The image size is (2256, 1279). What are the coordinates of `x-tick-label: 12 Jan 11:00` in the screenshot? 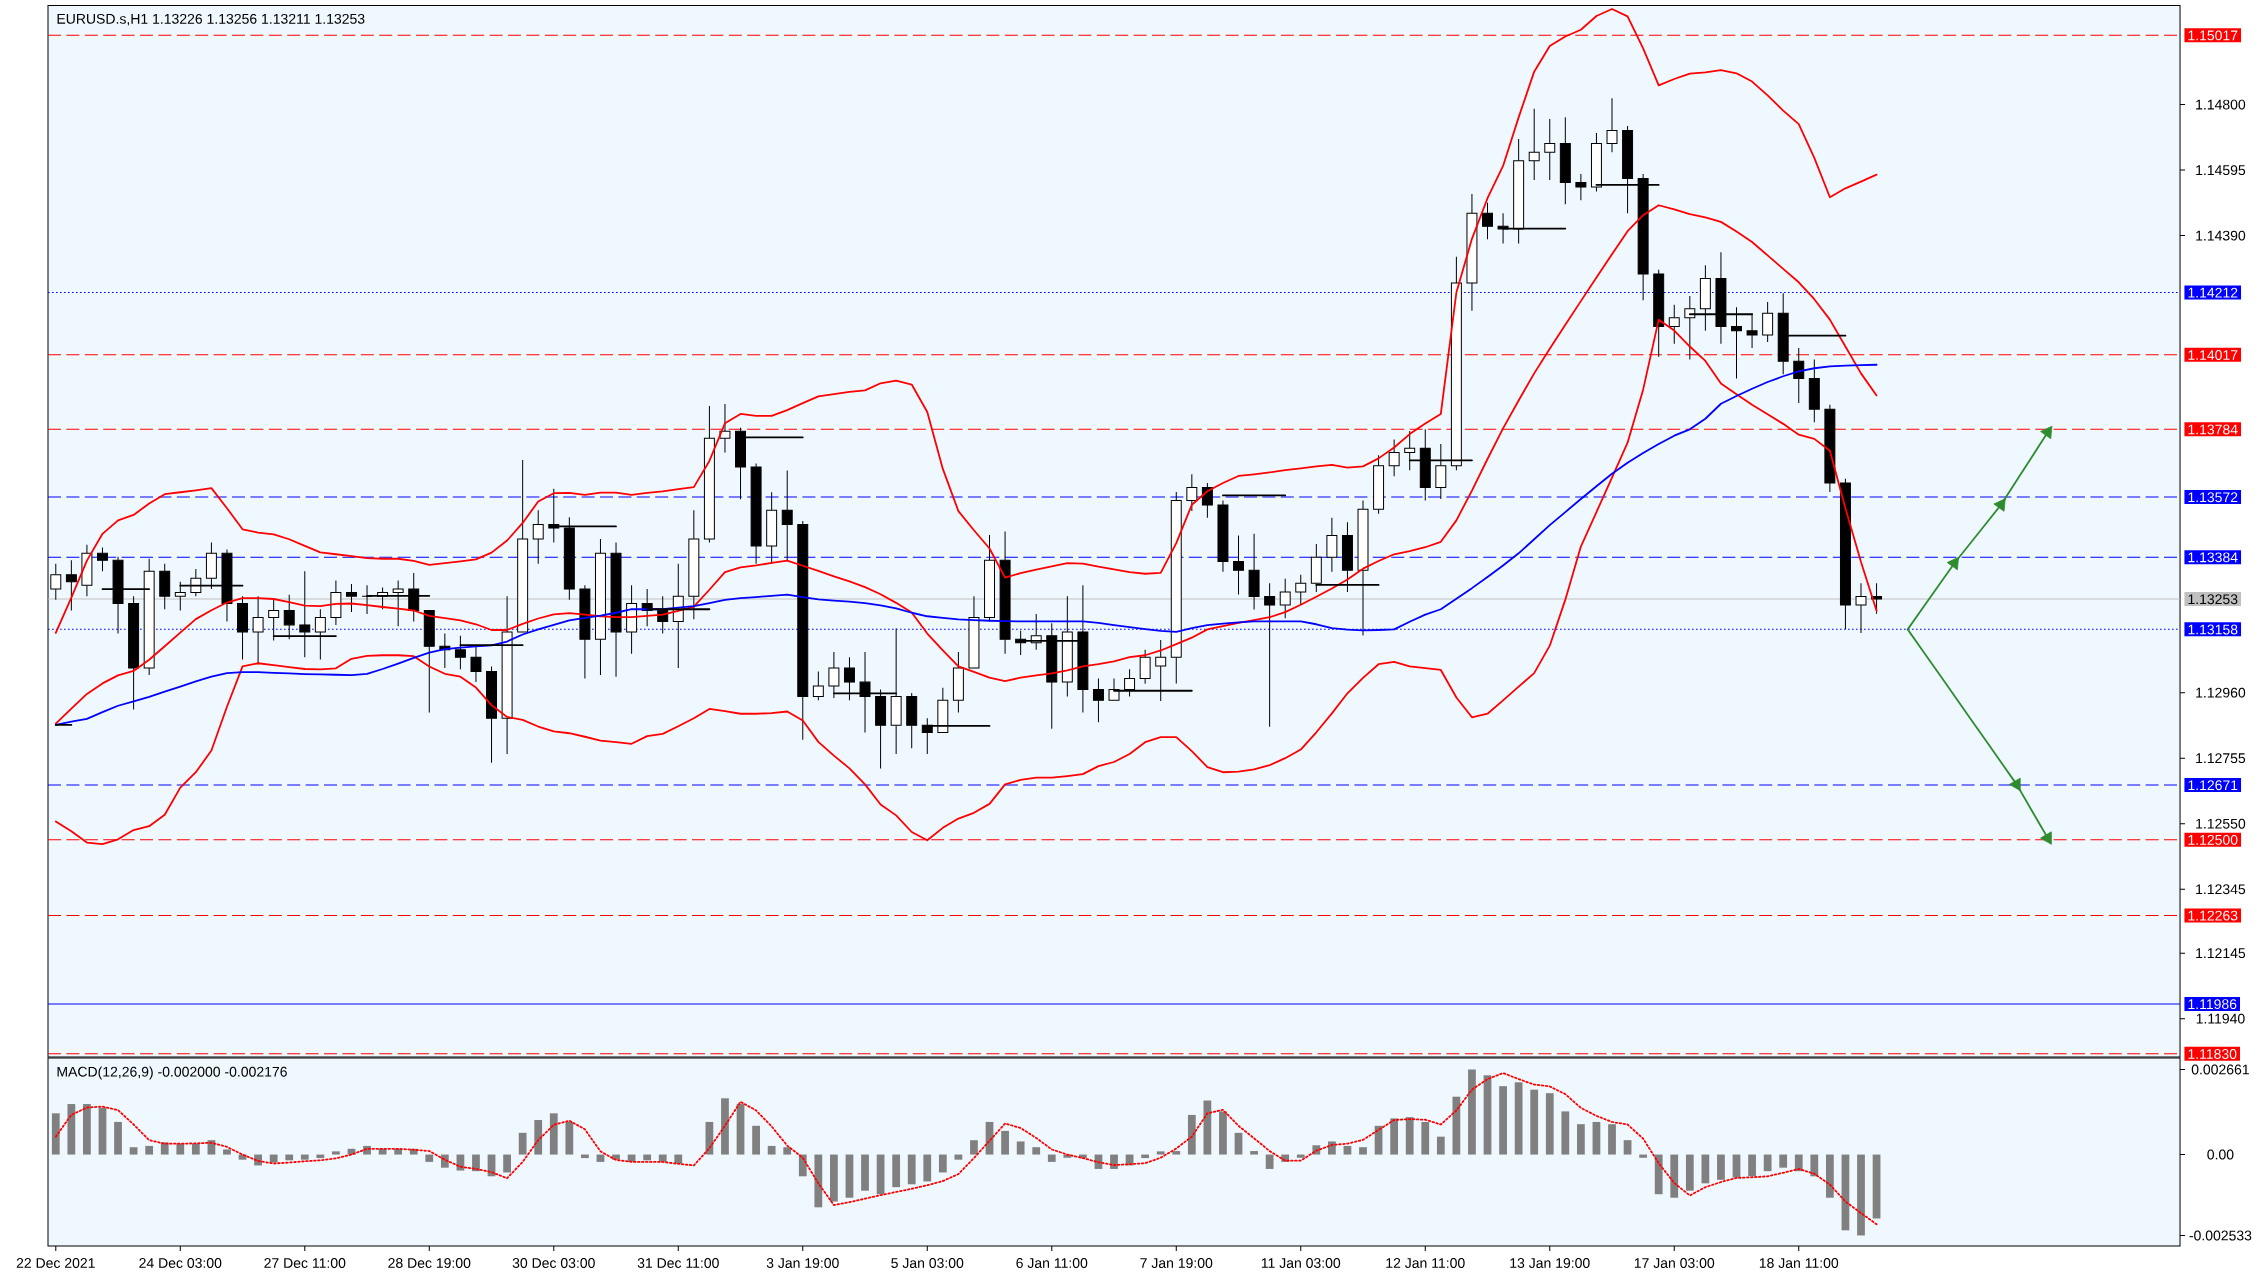 It's located at (1425, 1263).